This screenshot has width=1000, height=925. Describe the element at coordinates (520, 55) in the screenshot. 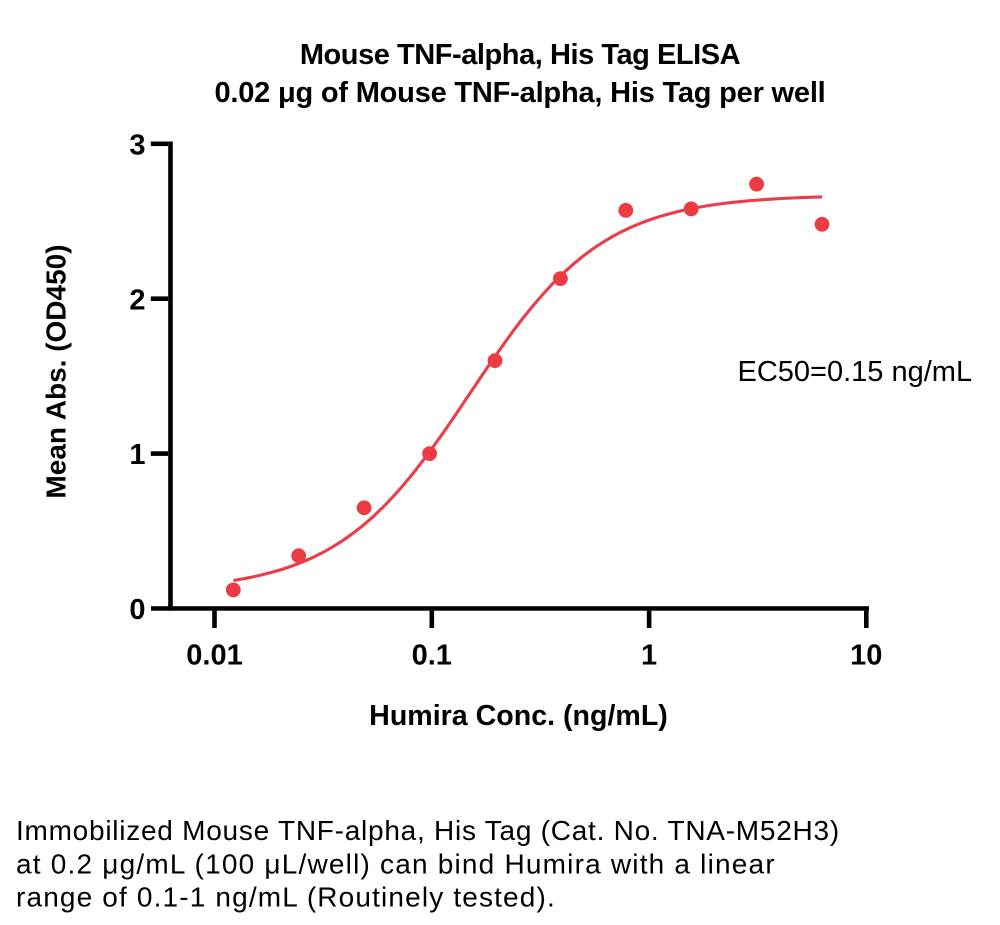

I see `svg-text: Mouse TNF-alpha, His Tag ELISA` at that location.